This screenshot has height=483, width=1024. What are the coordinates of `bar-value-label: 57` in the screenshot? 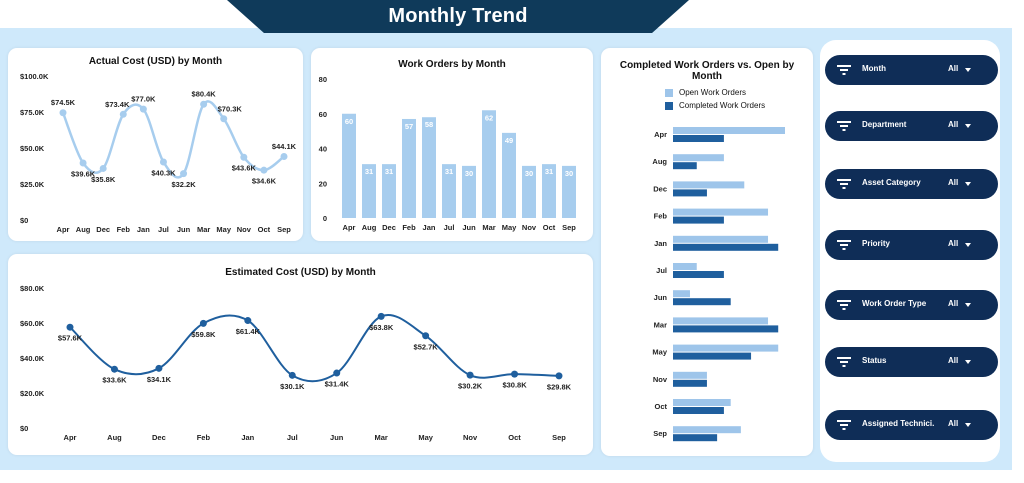 It's located at (409, 126).